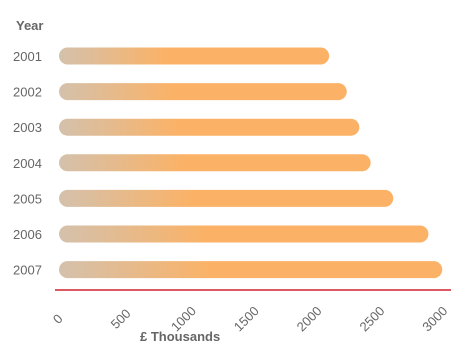 Image resolution: width=451 pixels, height=344 pixels. What do you see at coordinates (27, 56) in the screenshot?
I see `y-tick-label: 2001` at bounding box center [27, 56].